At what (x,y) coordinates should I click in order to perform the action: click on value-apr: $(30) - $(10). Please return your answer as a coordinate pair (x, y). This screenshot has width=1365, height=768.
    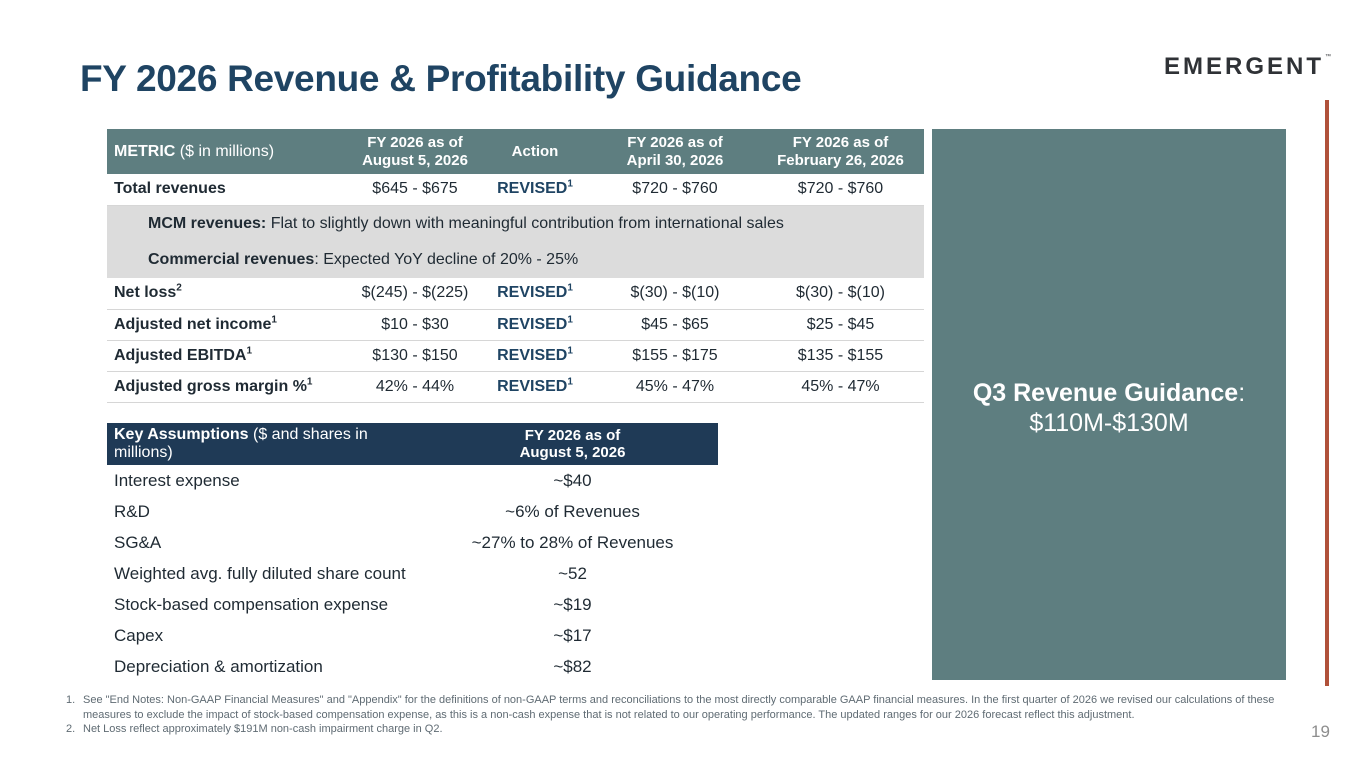
    Looking at the image, I should click on (675, 294).